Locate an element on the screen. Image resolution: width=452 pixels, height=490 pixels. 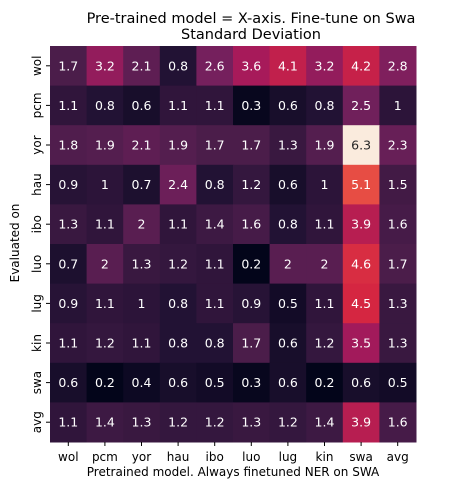
heatmap-cell-lug-avg is located at coordinates (398, 303).